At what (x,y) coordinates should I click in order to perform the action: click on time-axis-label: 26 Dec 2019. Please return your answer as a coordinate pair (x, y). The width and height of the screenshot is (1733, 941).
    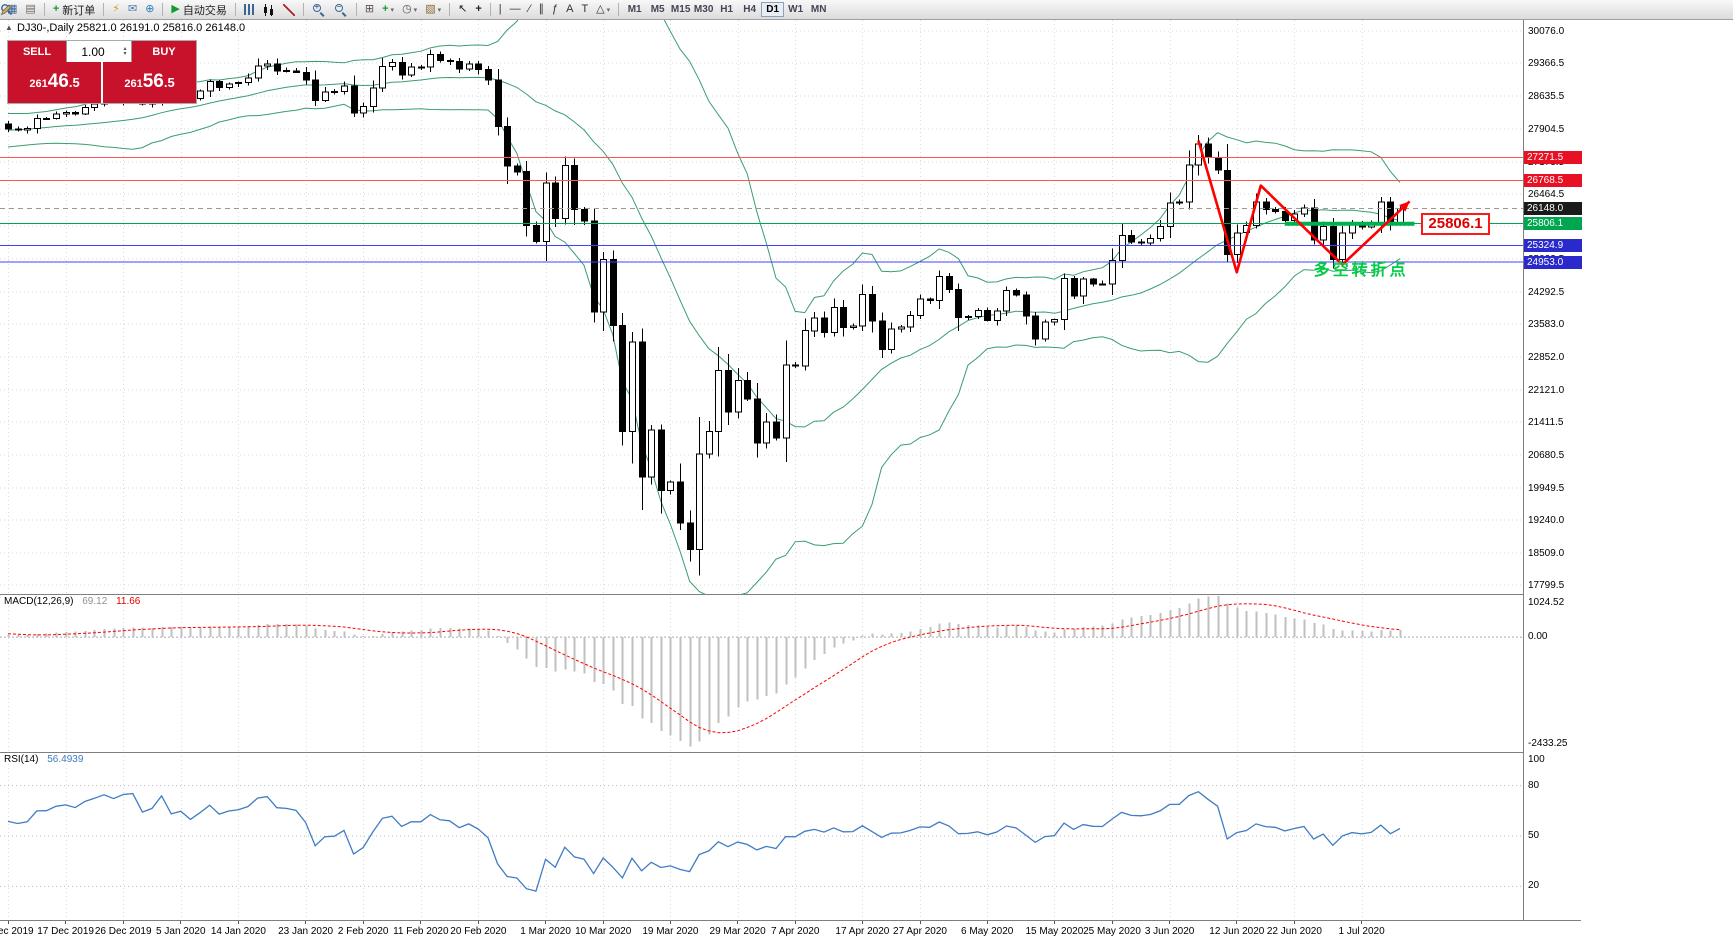
    Looking at the image, I should click on (123, 931).